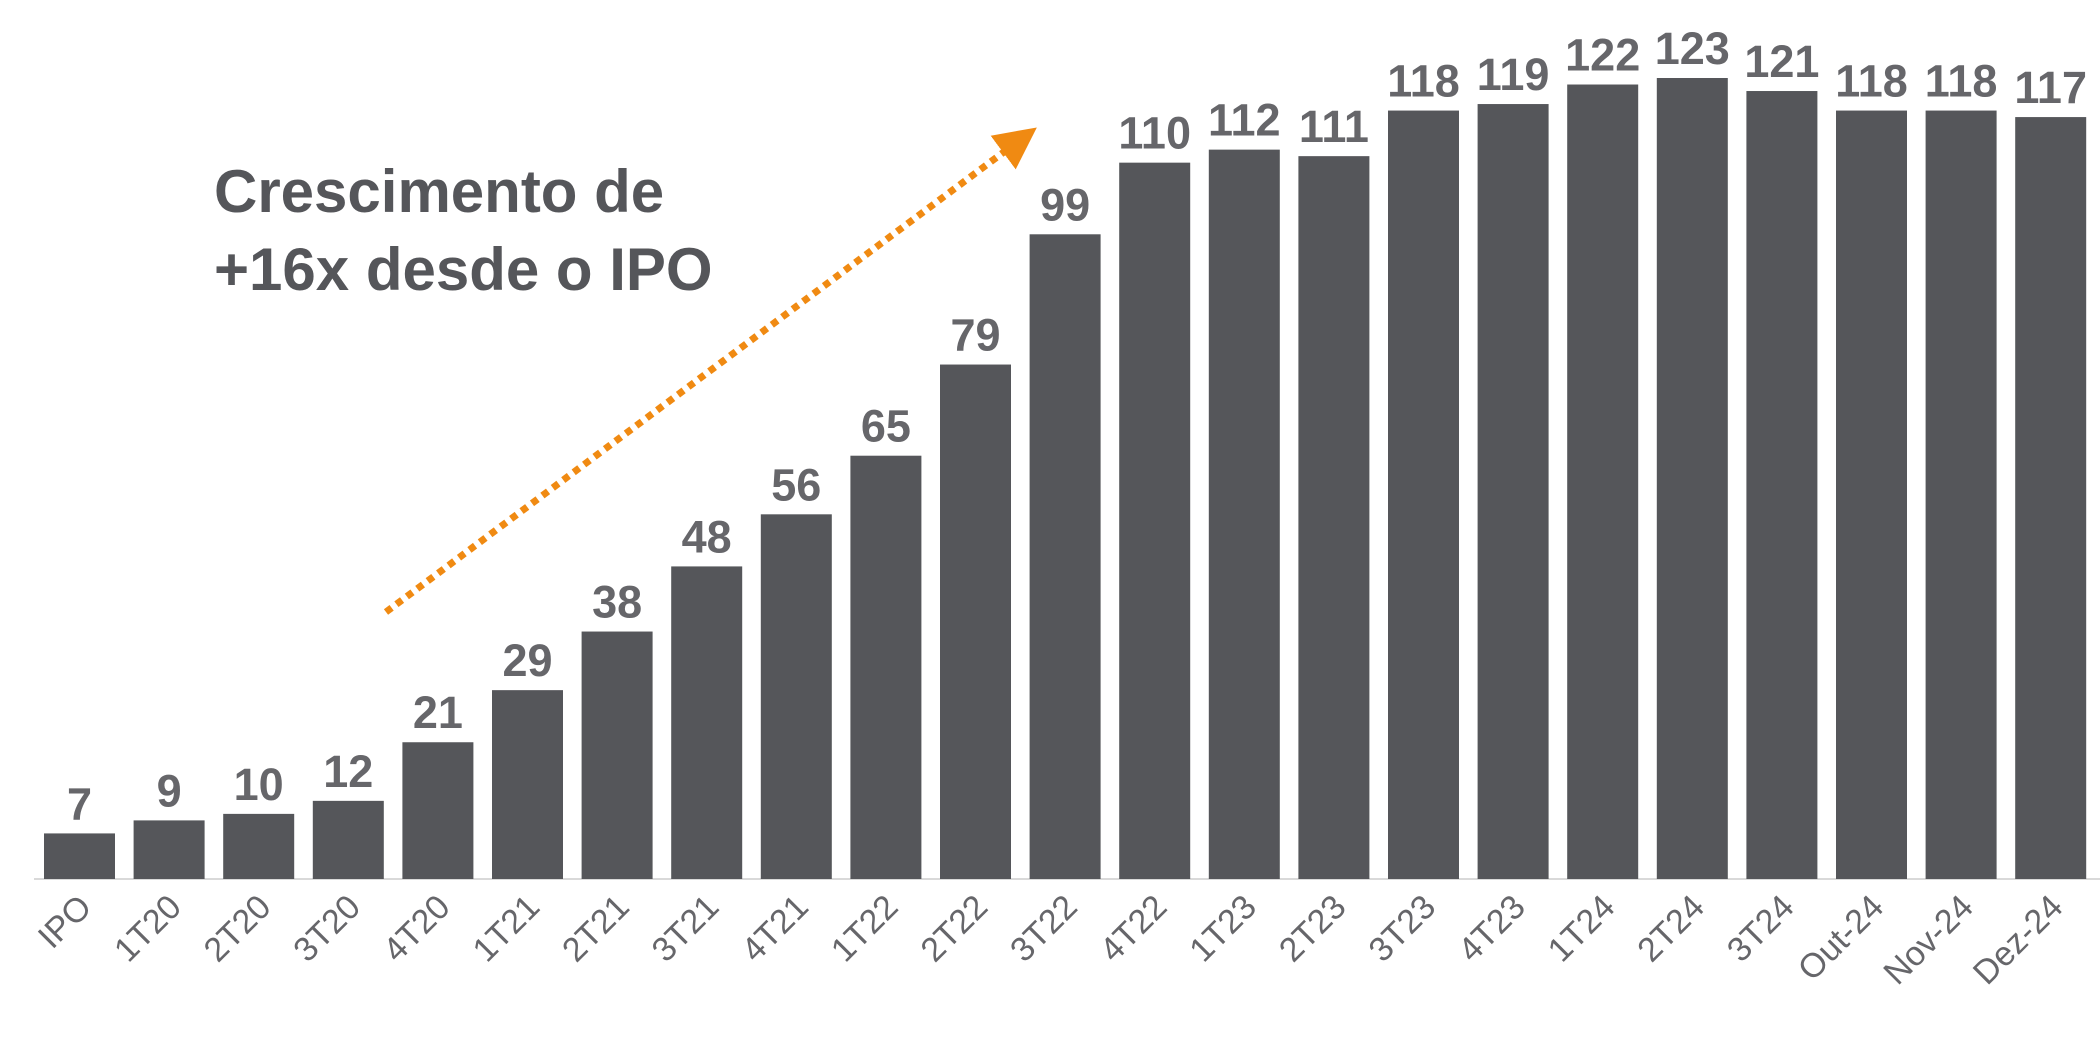  Describe the element at coordinates (439, 191) in the screenshot. I see `annotation: Crescimento de` at that location.